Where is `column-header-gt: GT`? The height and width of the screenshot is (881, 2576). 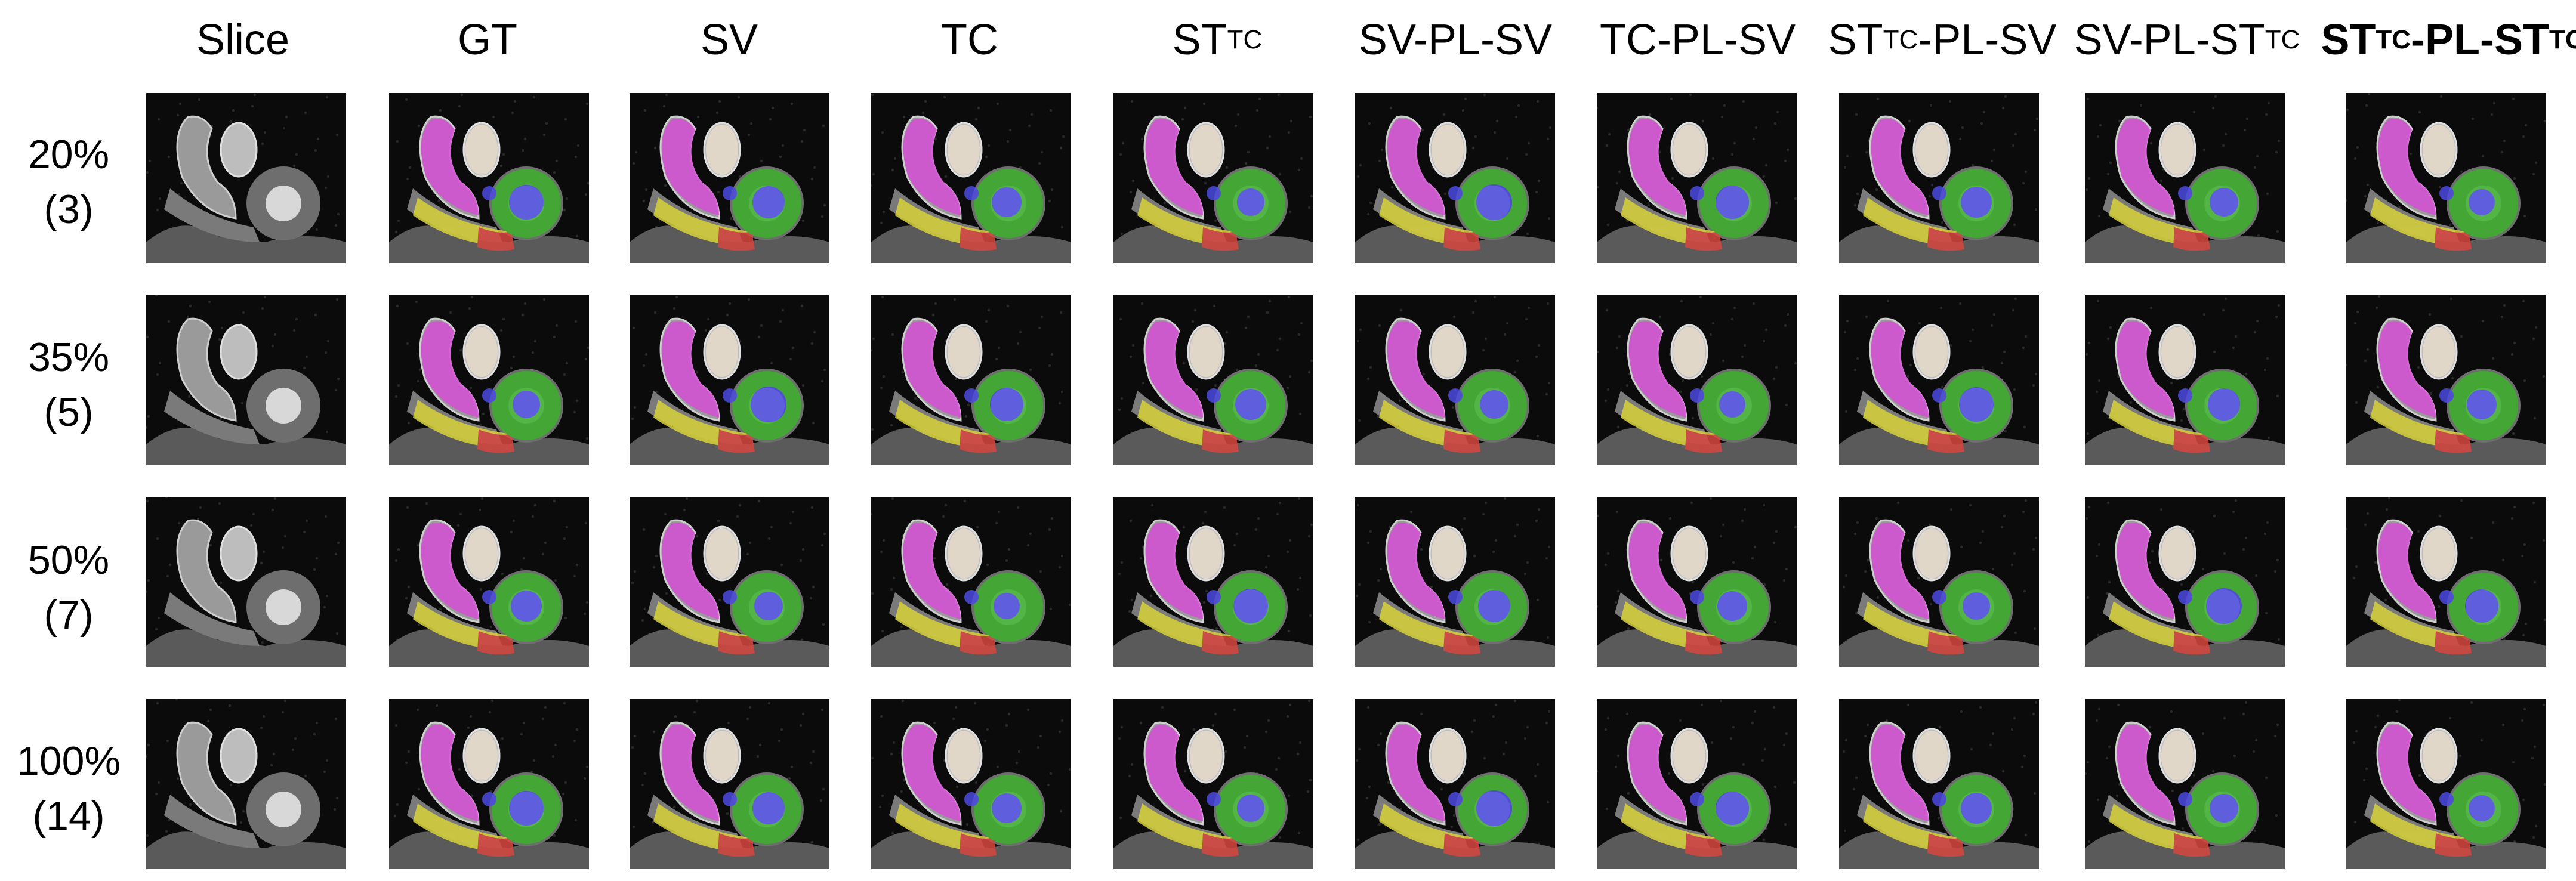
column-header-gt: GT is located at coordinates (487, 40).